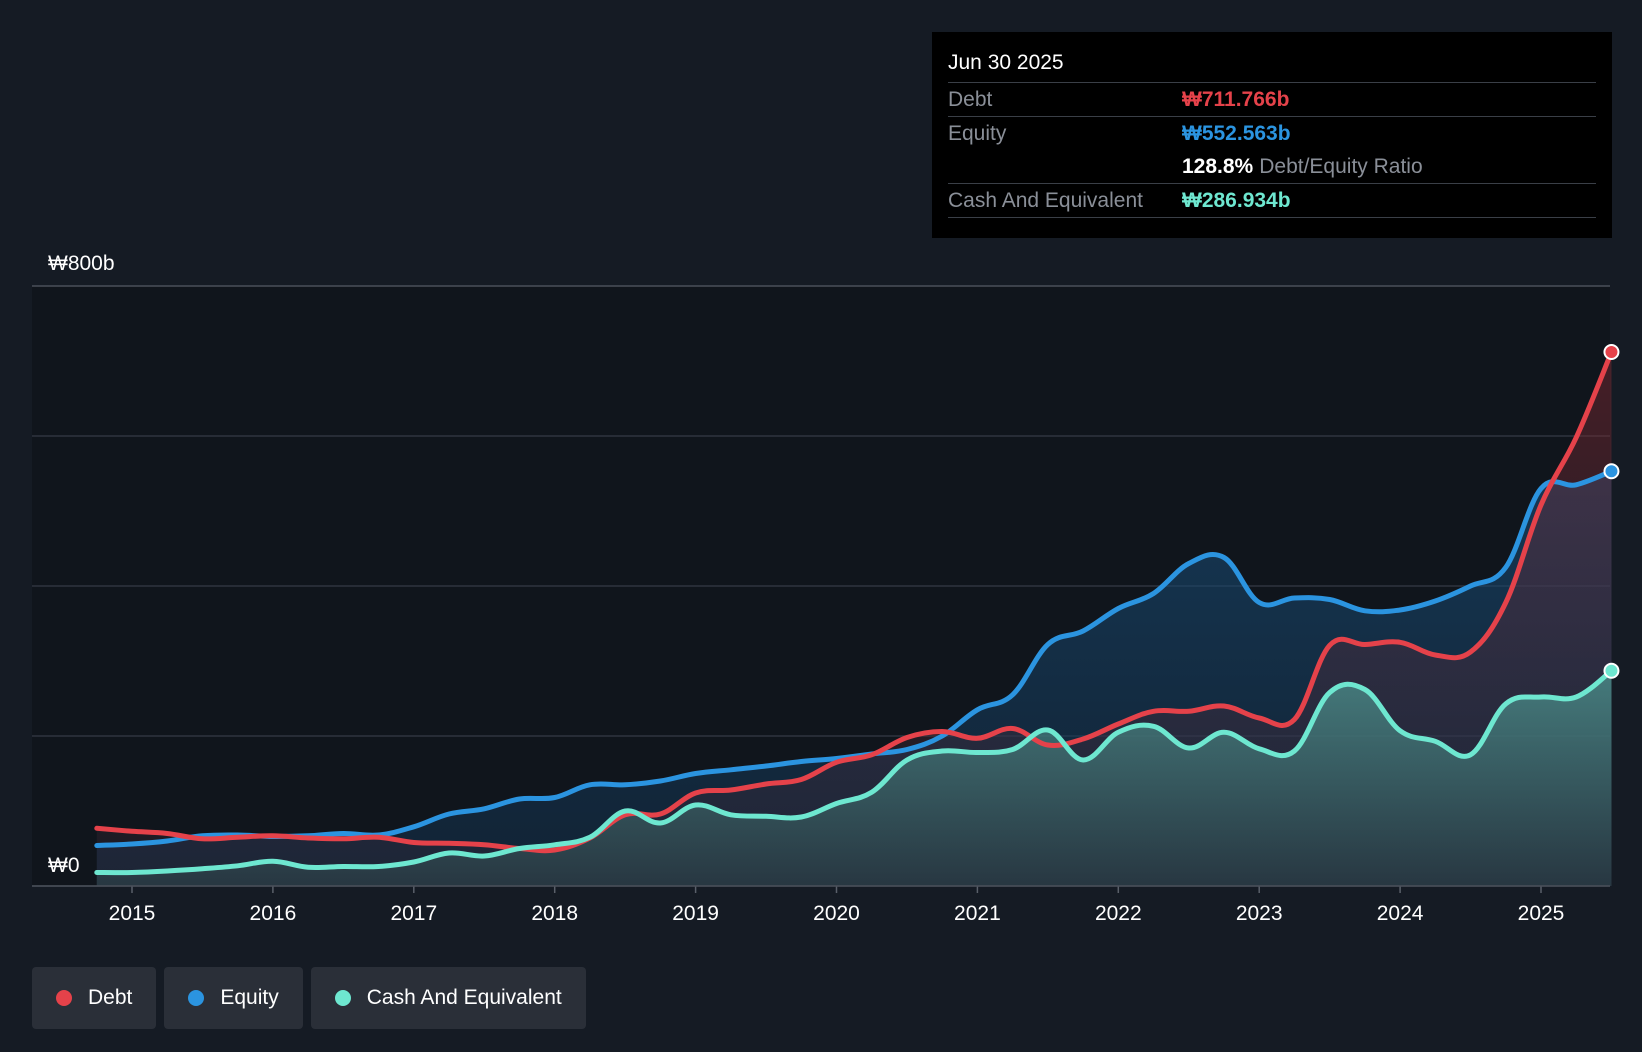  What do you see at coordinates (132, 913) in the screenshot?
I see `x-tick-label: 2015` at bounding box center [132, 913].